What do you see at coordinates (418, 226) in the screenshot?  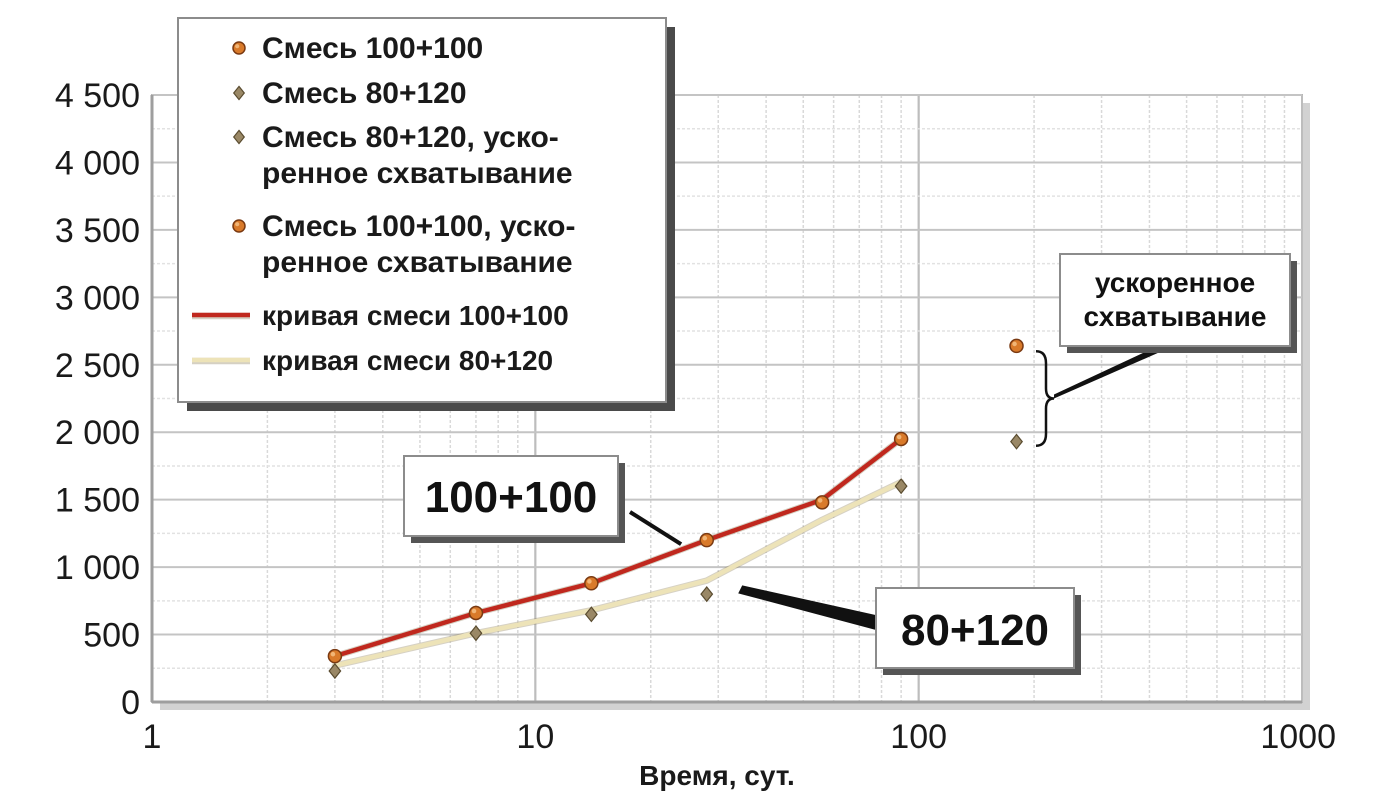 I see `legend-label: Смесь 100+100, уско-` at bounding box center [418, 226].